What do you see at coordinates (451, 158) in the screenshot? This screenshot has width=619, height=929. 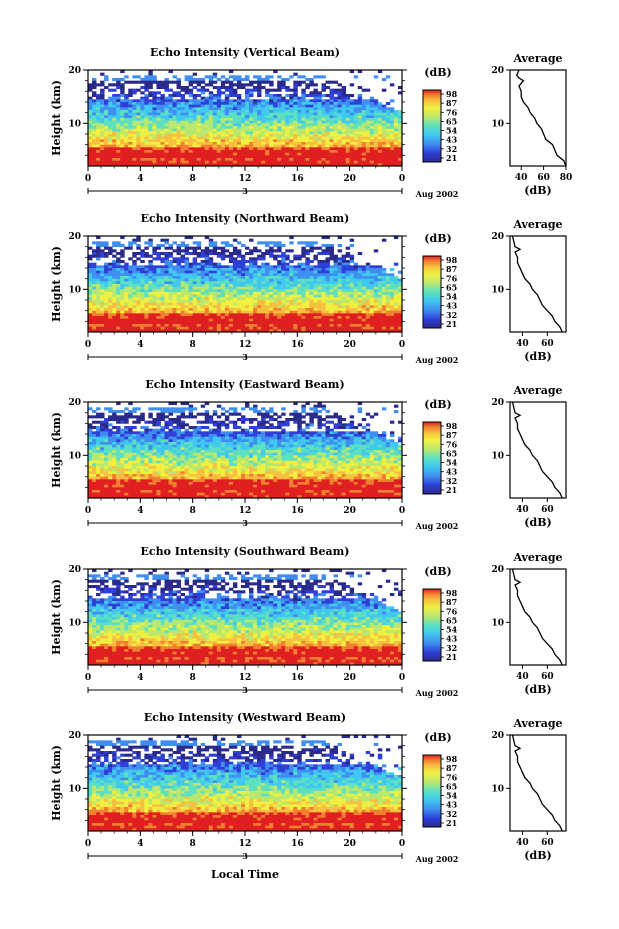 I see `colorbar-tick-label: 21` at bounding box center [451, 158].